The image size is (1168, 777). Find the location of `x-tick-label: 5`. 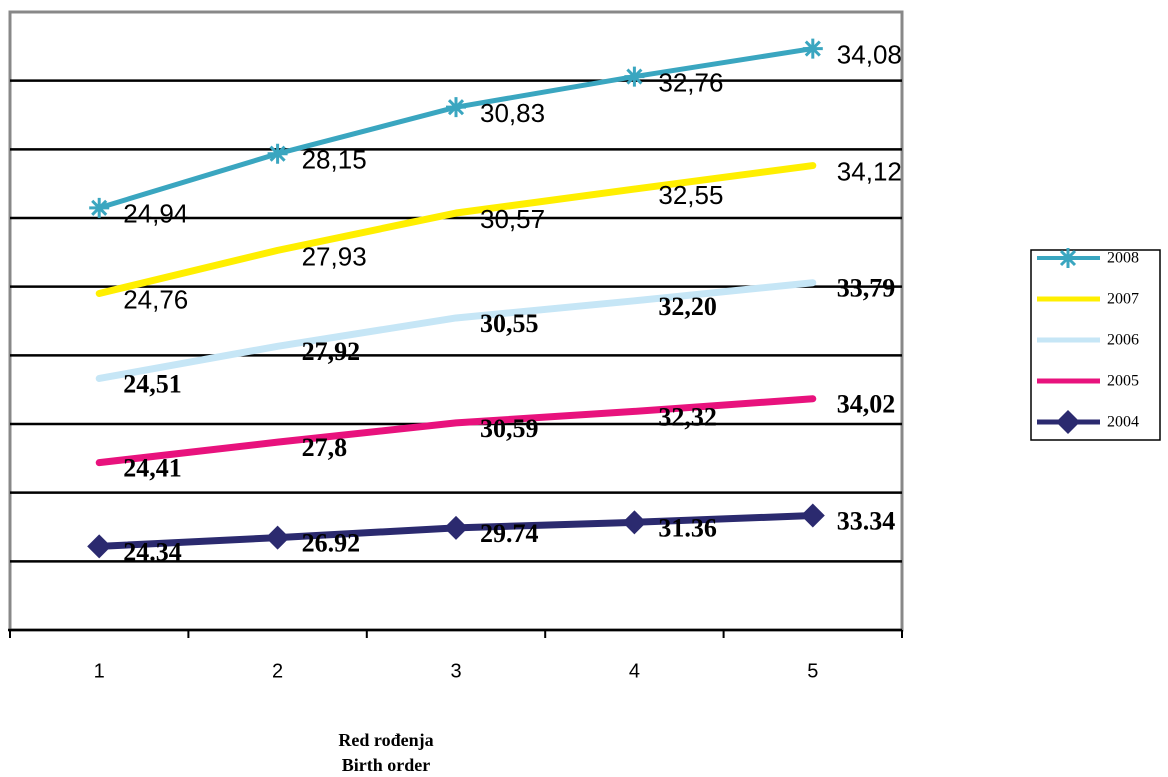

x-tick-label: 5 is located at coordinates (812, 671).